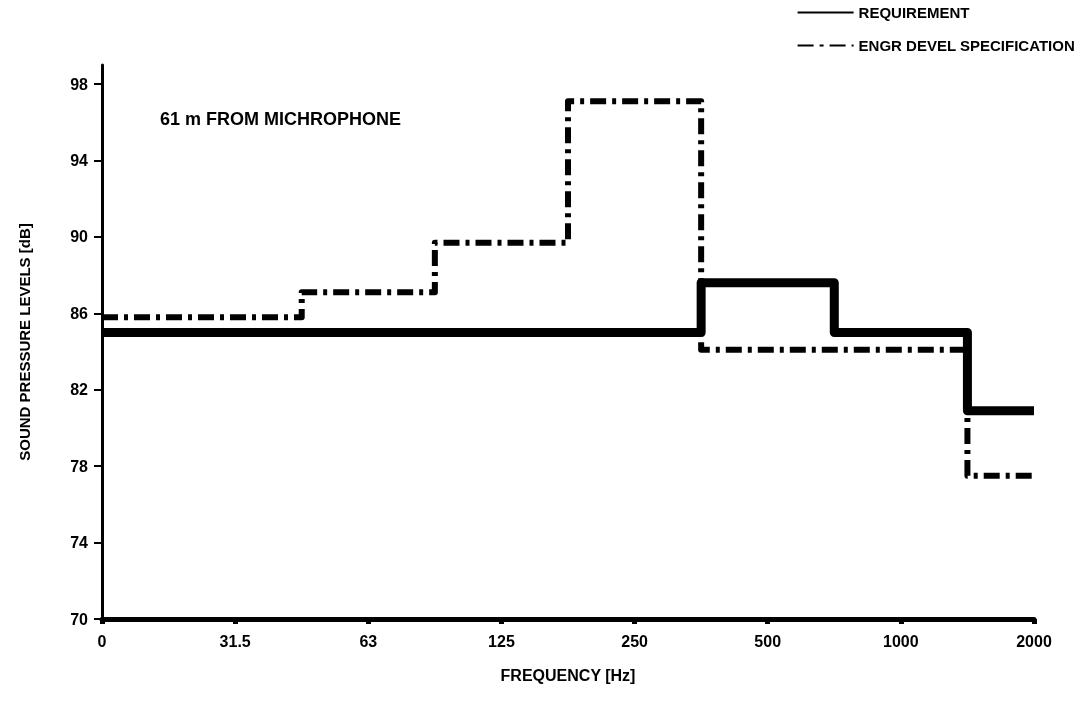 The width and height of the screenshot is (1084, 708). I want to click on x-tick-label: 63, so click(368, 641).